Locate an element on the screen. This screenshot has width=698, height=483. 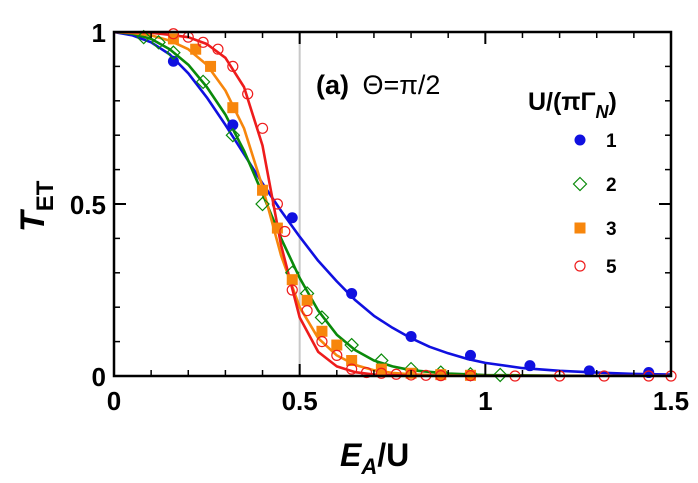
y-tick-label: 1 is located at coordinates (99, 33).